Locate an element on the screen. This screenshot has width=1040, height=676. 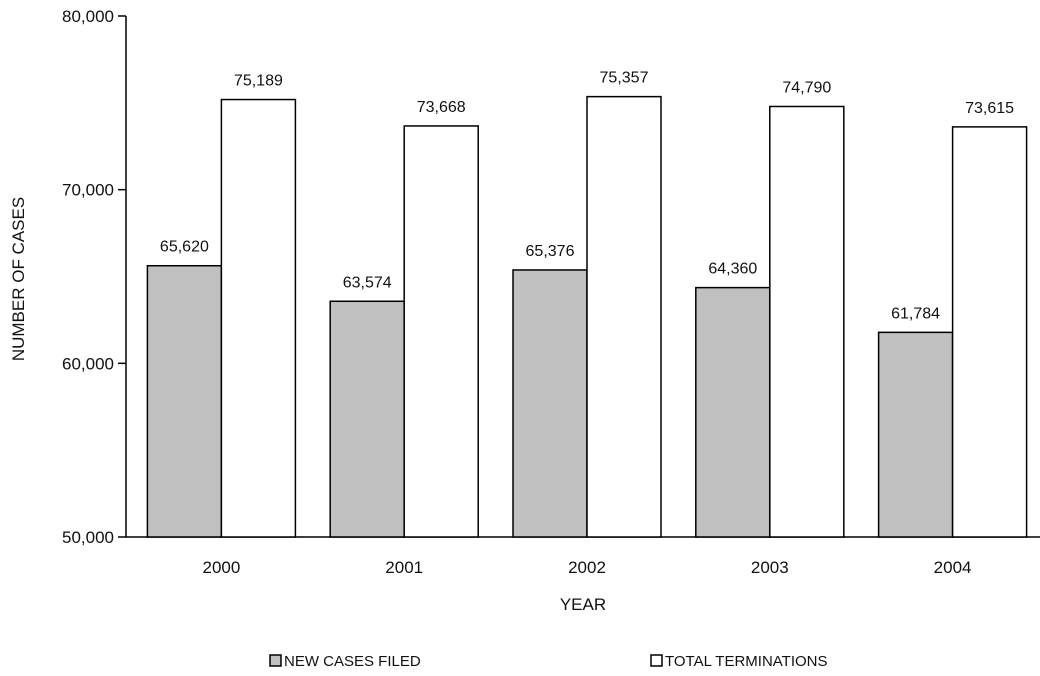
legend: NEW CASES FILED TOTAL TERMINATIONS is located at coordinates (548, 661).